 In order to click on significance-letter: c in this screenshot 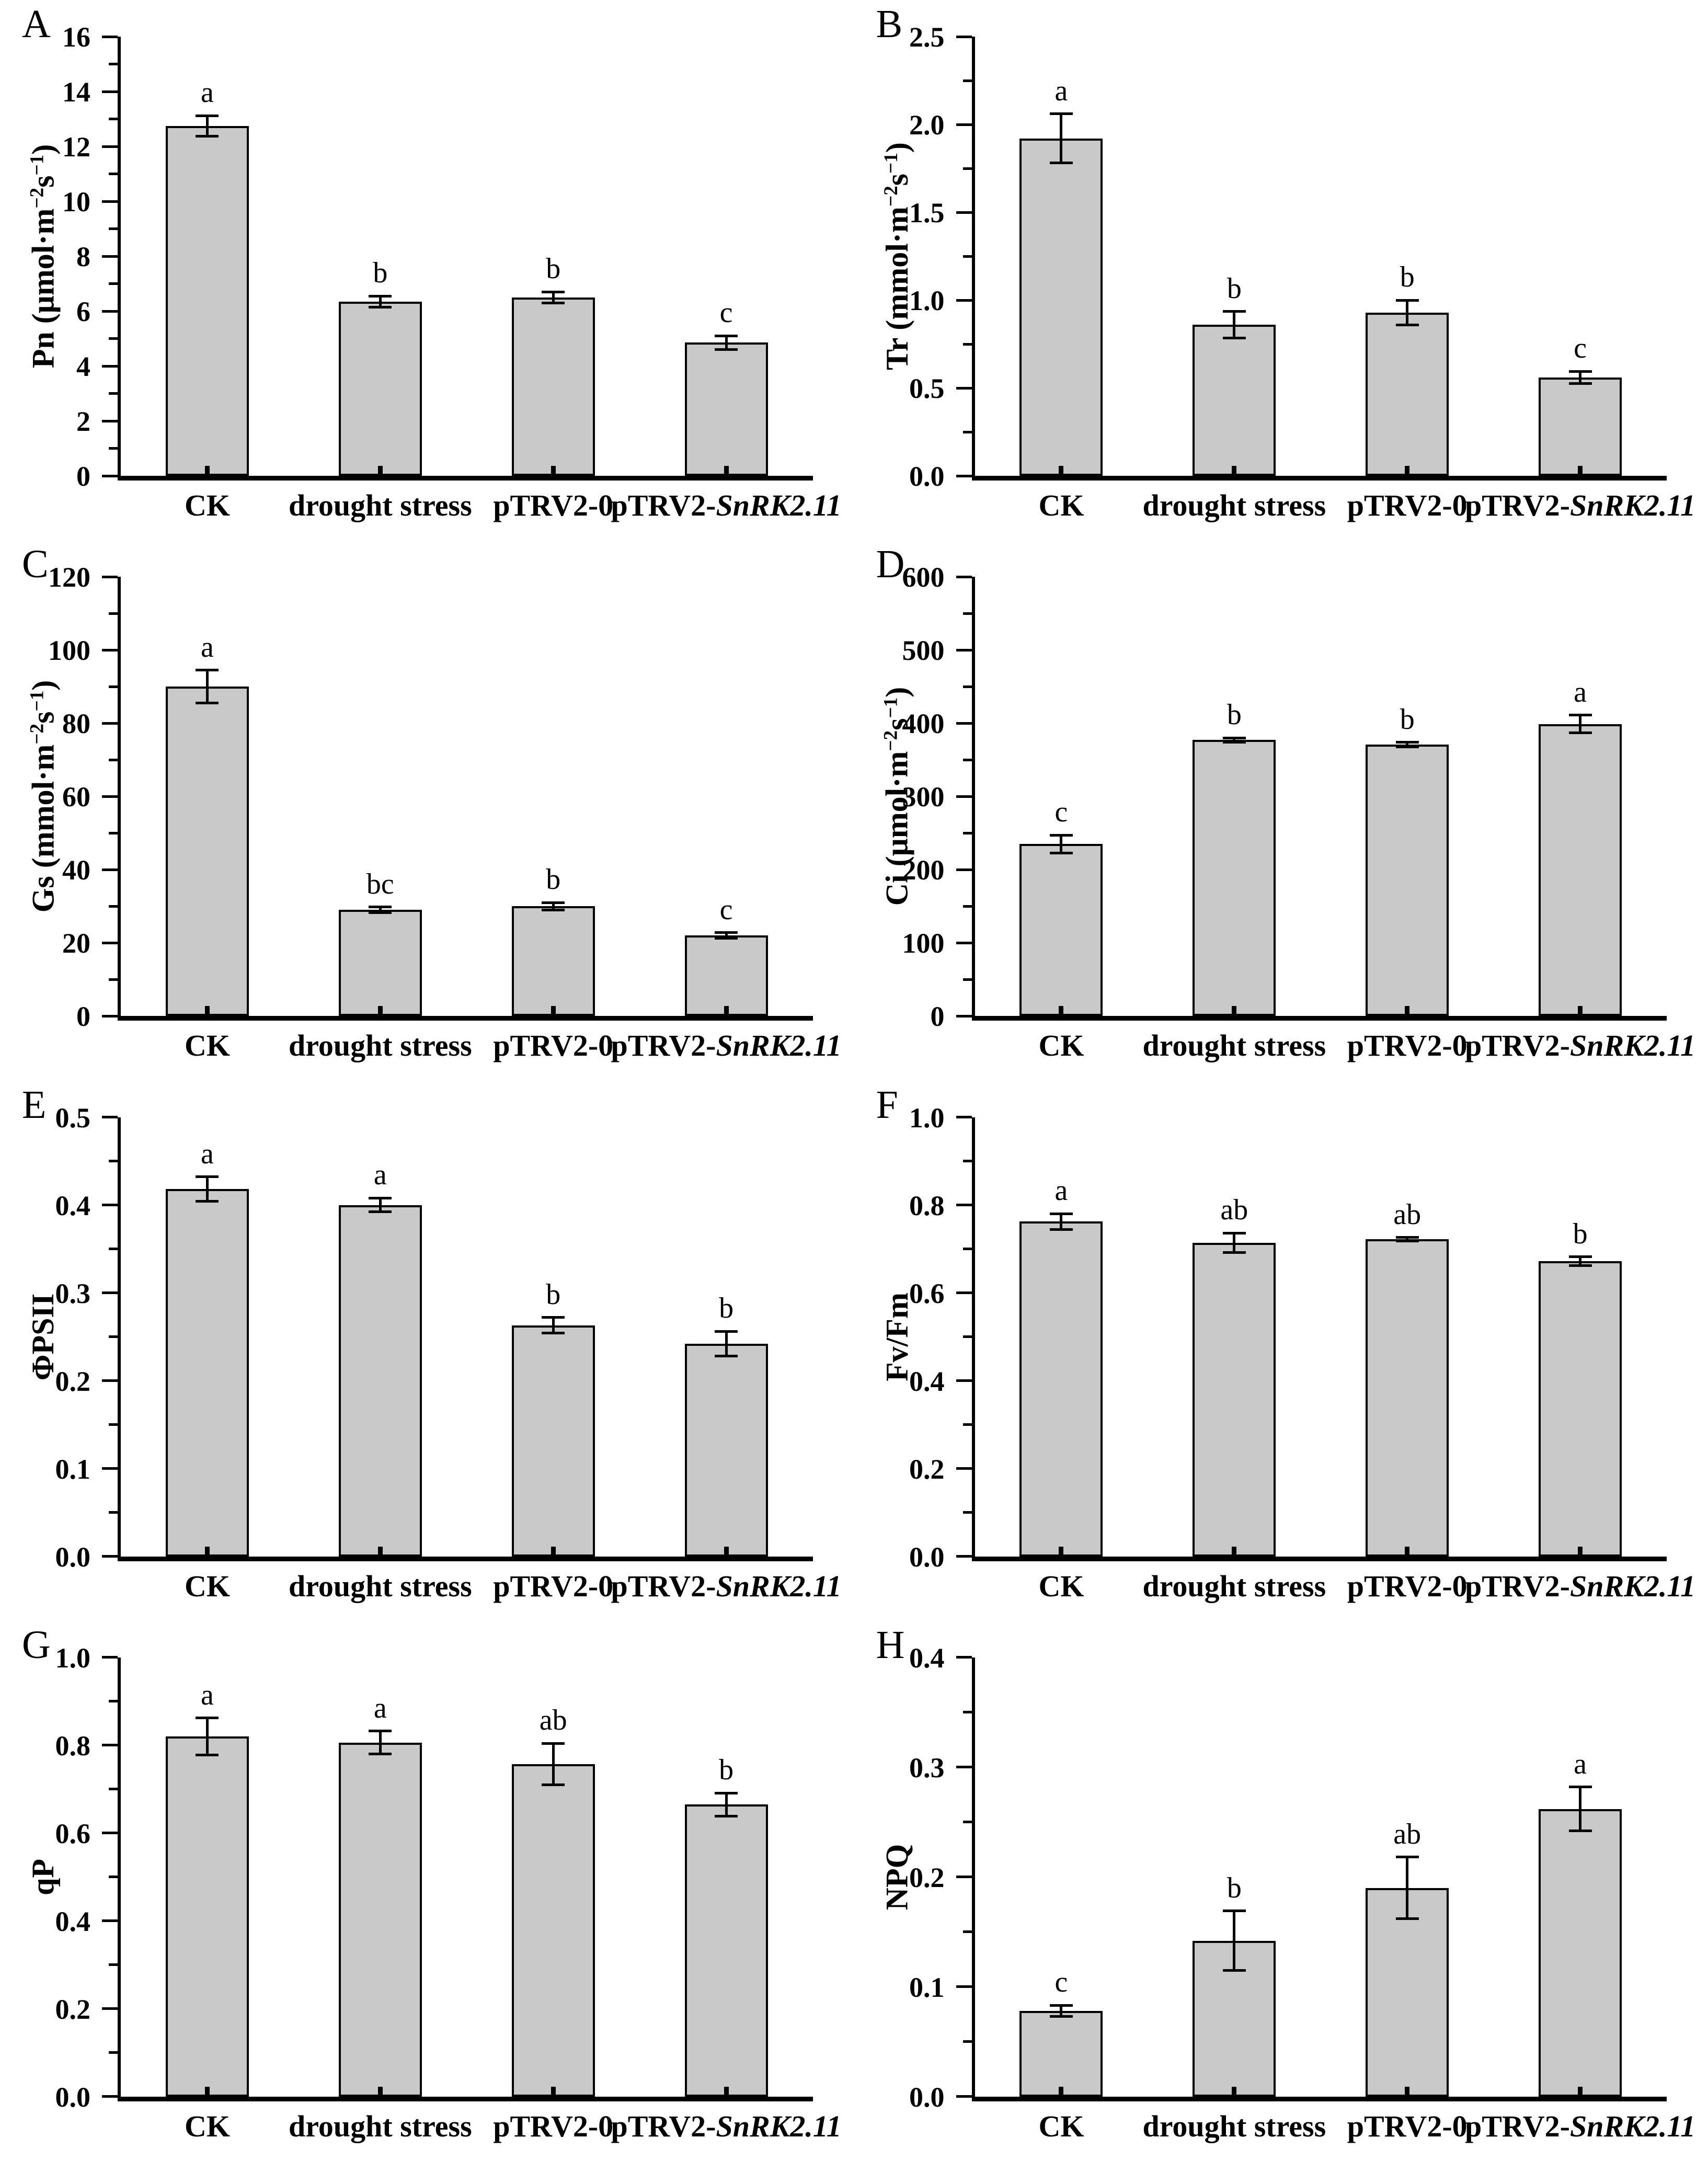, I will do `click(1061, 1982)`.